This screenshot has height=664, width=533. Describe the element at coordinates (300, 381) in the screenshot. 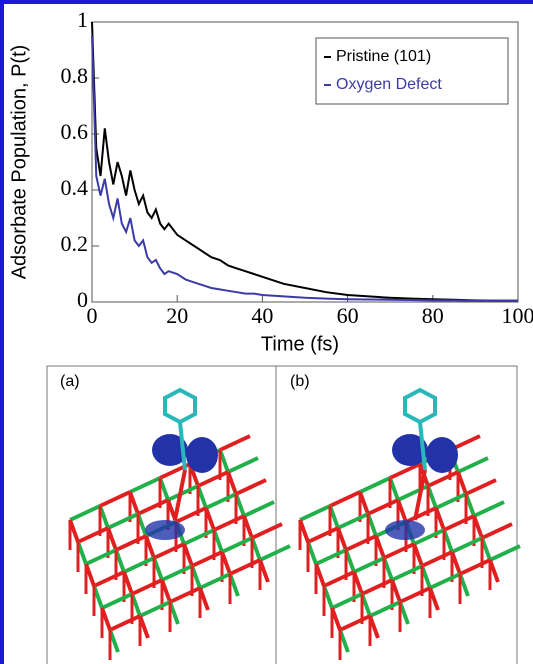

I see `panel-label: (b)` at that location.